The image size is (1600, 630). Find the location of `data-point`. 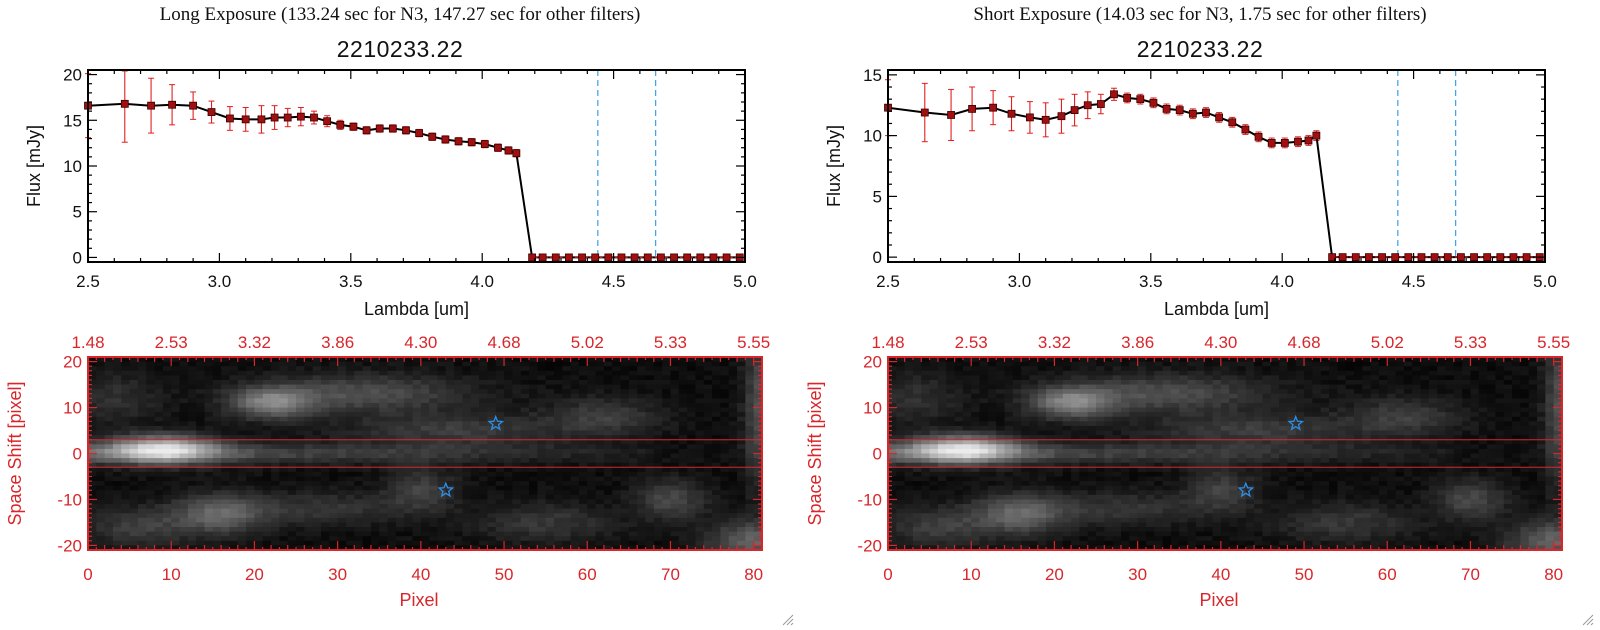

data-point is located at coordinates (1342, 257).